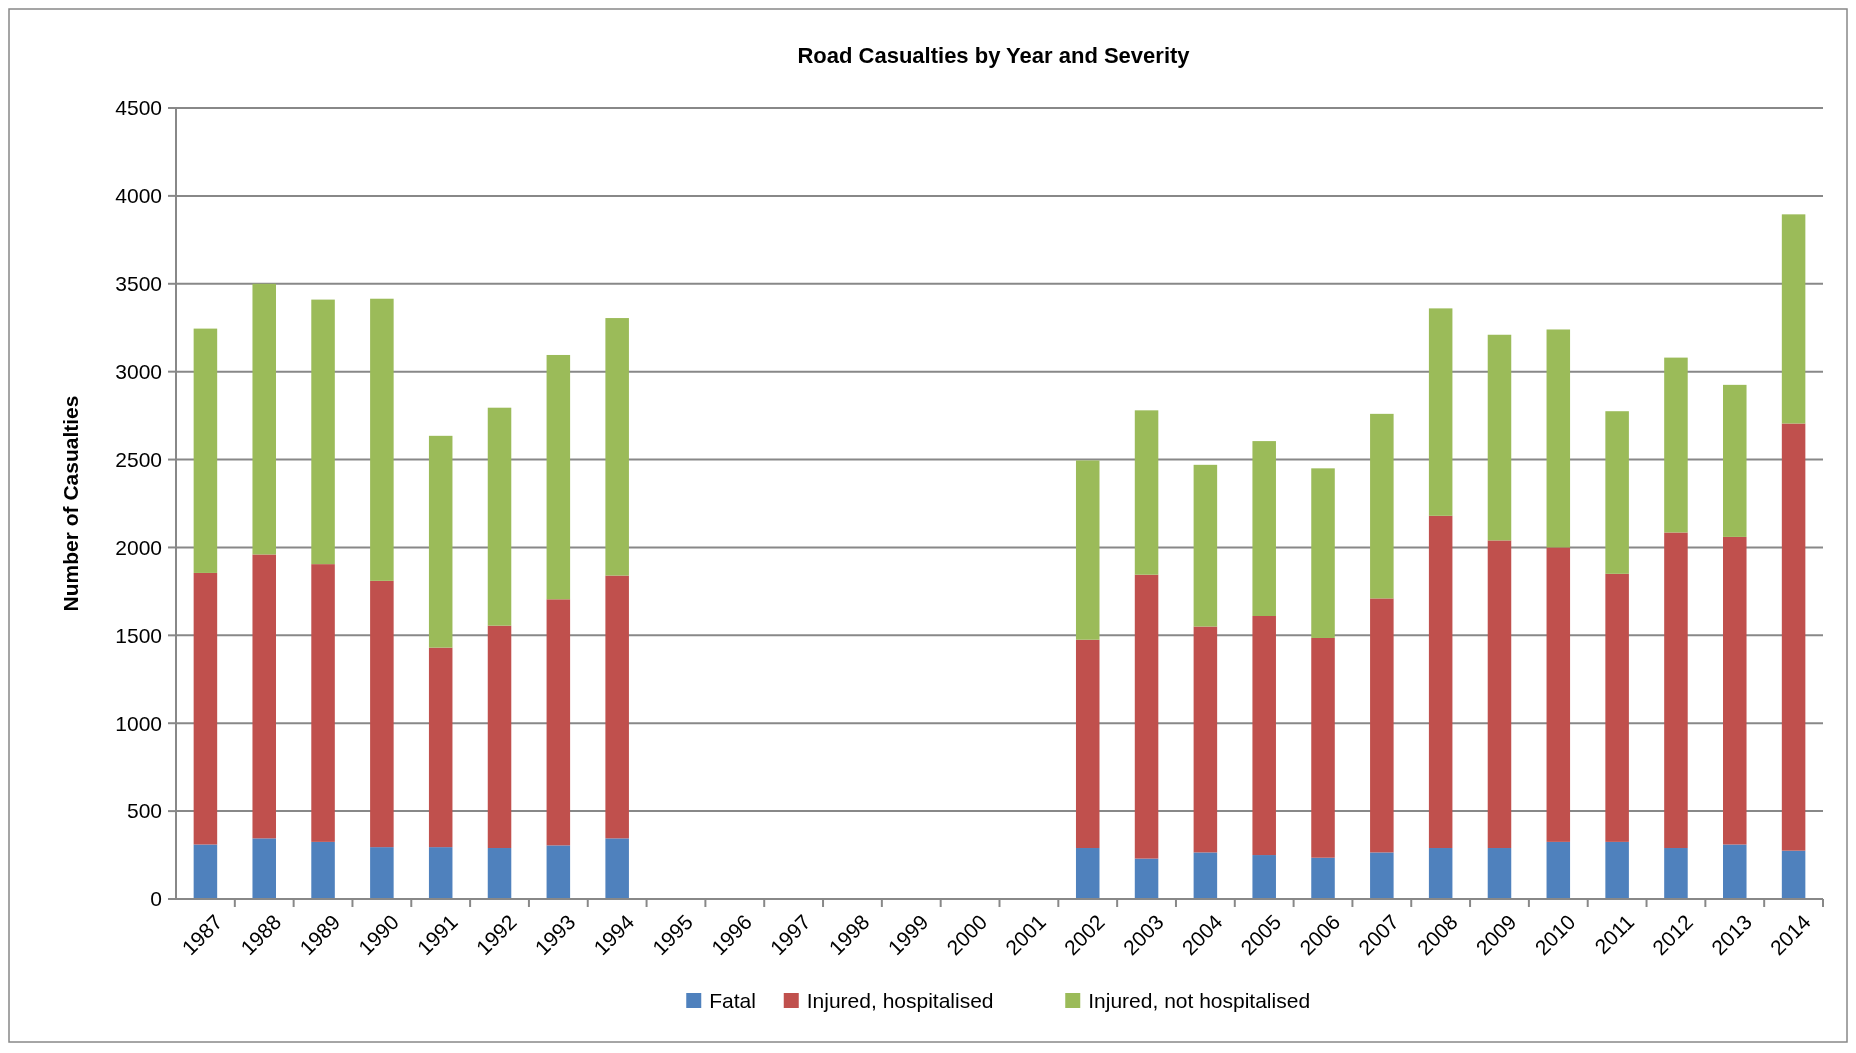  What do you see at coordinates (138, 459) in the screenshot?
I see `y-tick-label: 2500` at bounding box center [138, 459].